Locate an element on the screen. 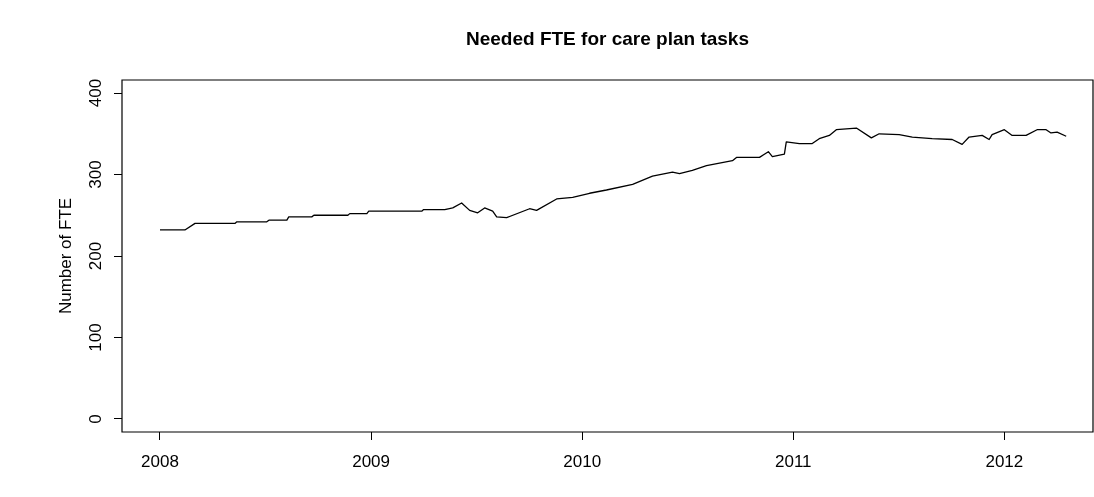 The width and height of the screenshot is (1094, 497). y-tick-label: 100 is located at coordinates (95, 337).